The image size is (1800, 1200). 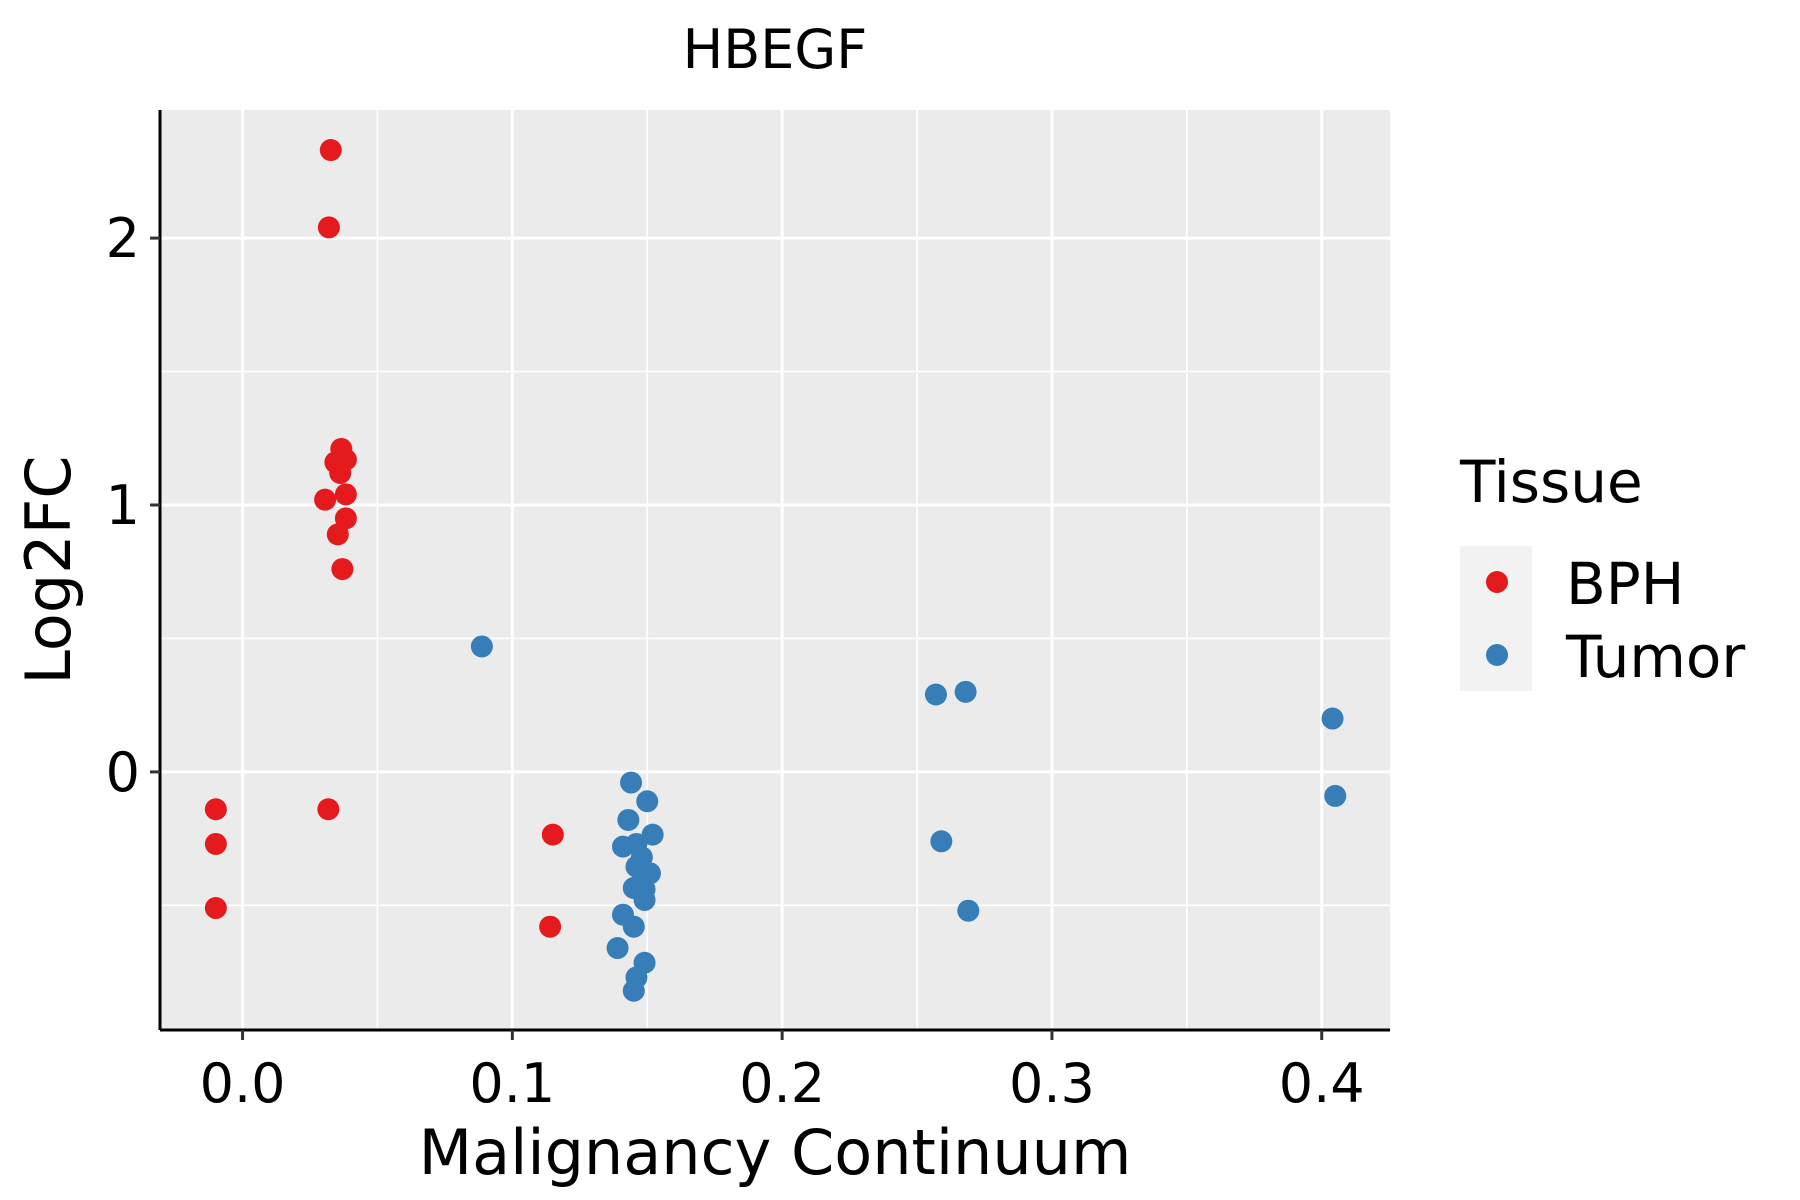 I want to click on x-axis-title: Malignancy Continuum, so click(x=775, y=1152).